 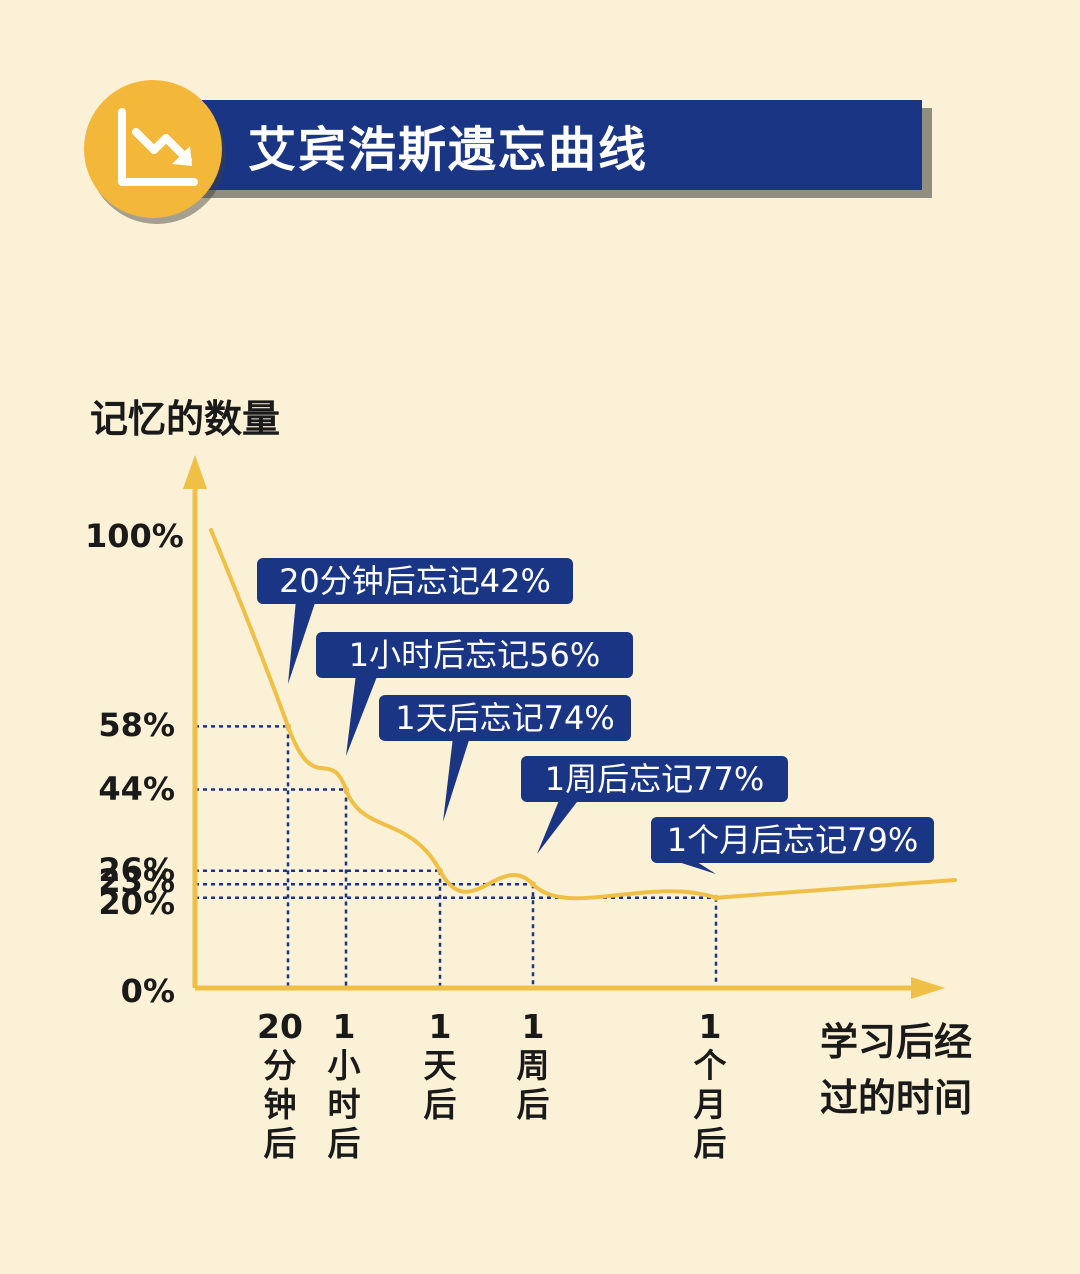 I want to click on x-tick-label: 1 周 后, so click(x=533, y=1065).